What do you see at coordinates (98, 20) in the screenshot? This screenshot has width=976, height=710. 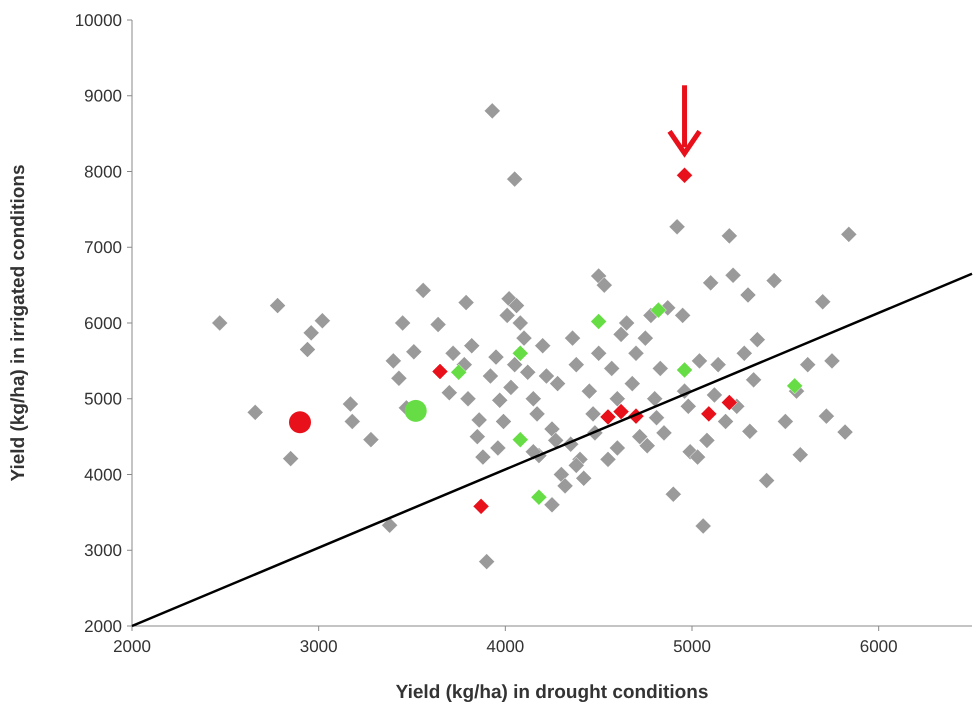 I see `y-tick-label: 10000` at bounding box center [98, 20].